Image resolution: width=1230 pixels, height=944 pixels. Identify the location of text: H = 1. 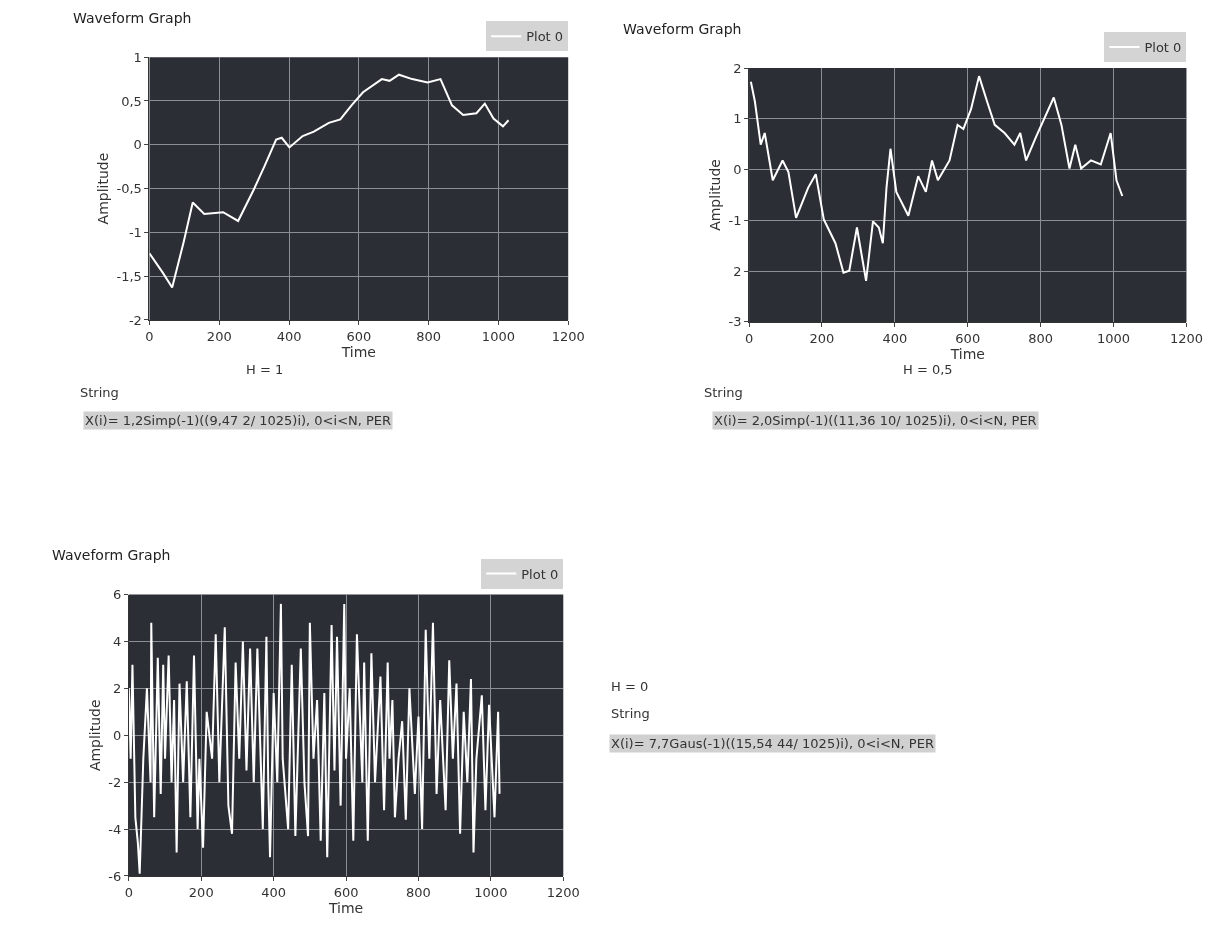
(265, 369).